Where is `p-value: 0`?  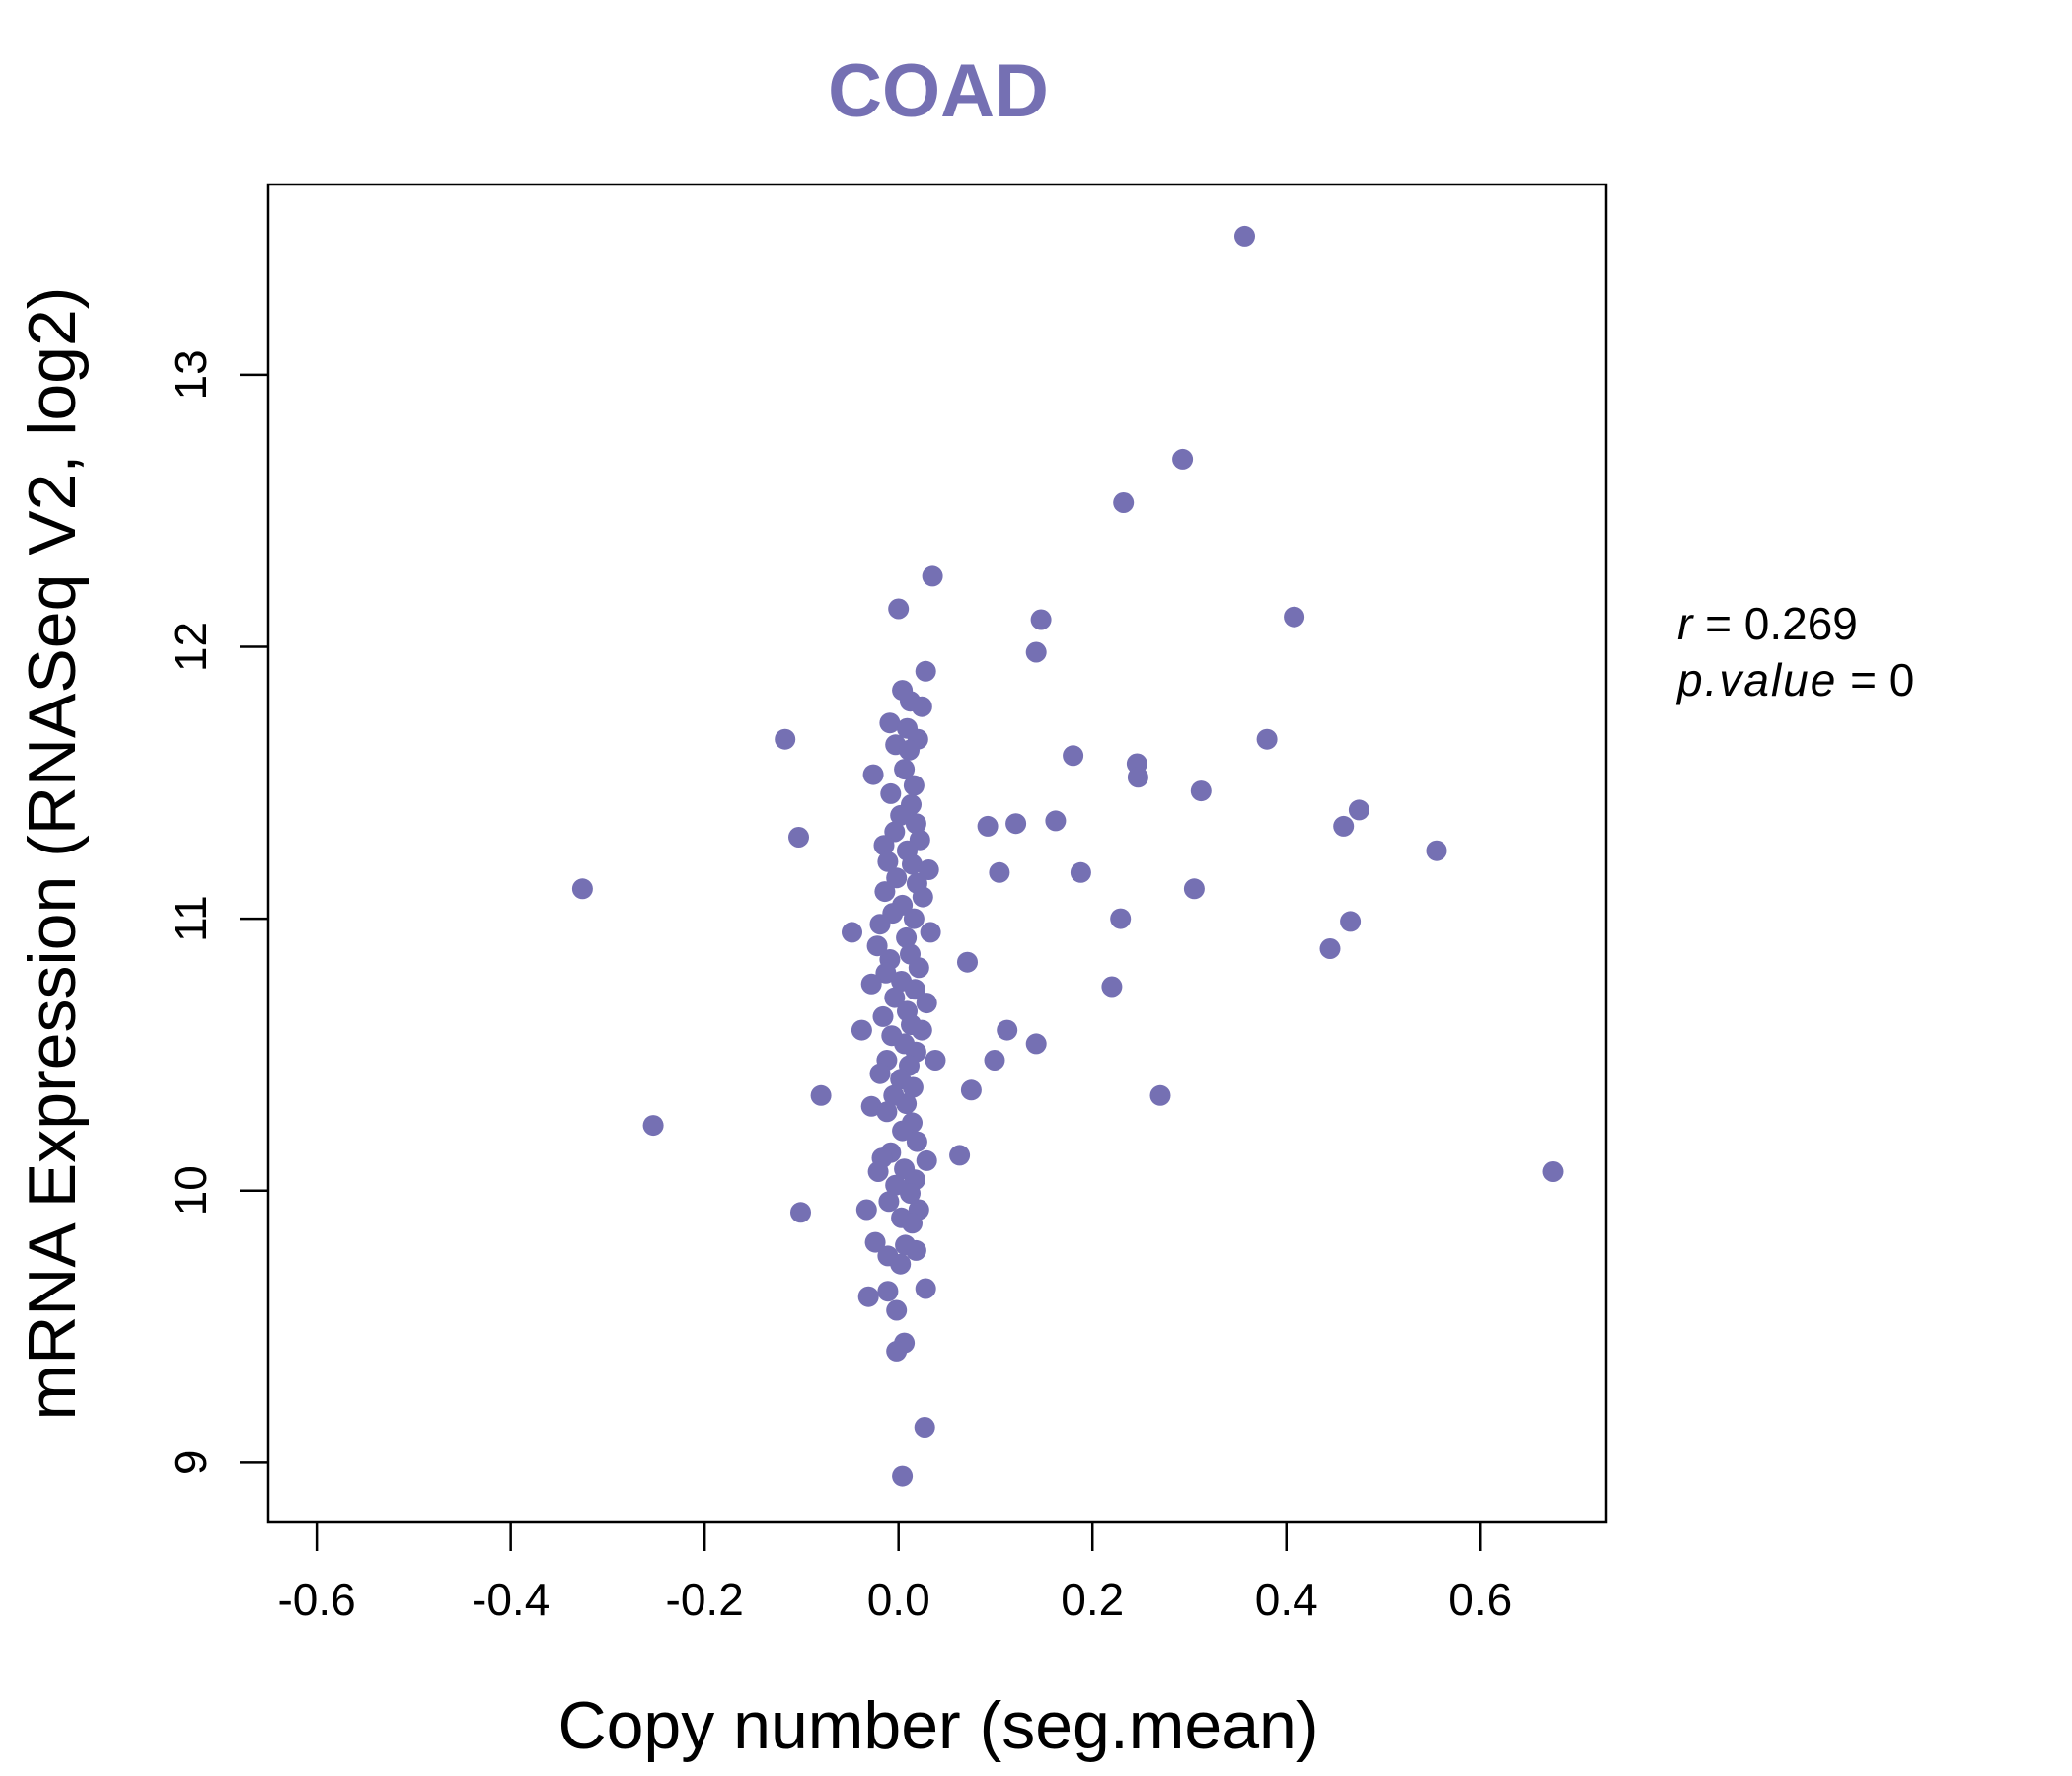 p-value: 0 is located at coordinates (1902, 680).